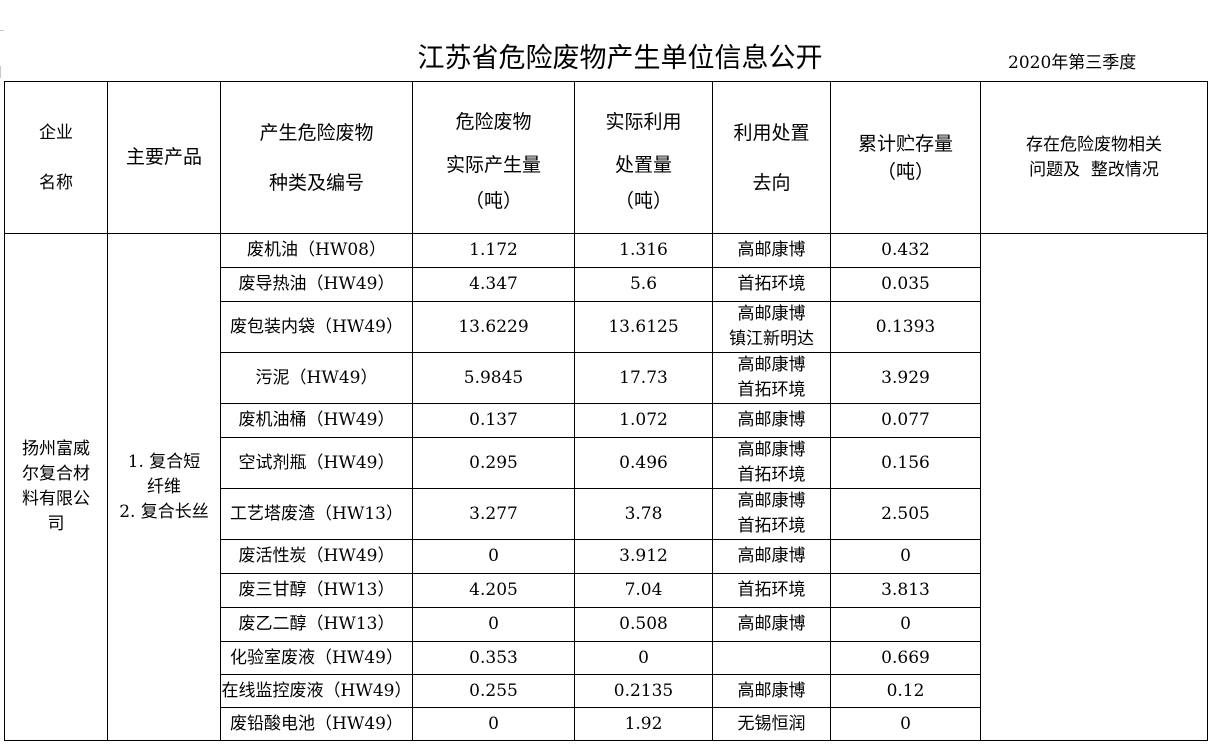 The image size is (1217, 746). I want to click on company-name-cell: 扬州富威 尔复合材 料有限公 司, so click(56, 487).